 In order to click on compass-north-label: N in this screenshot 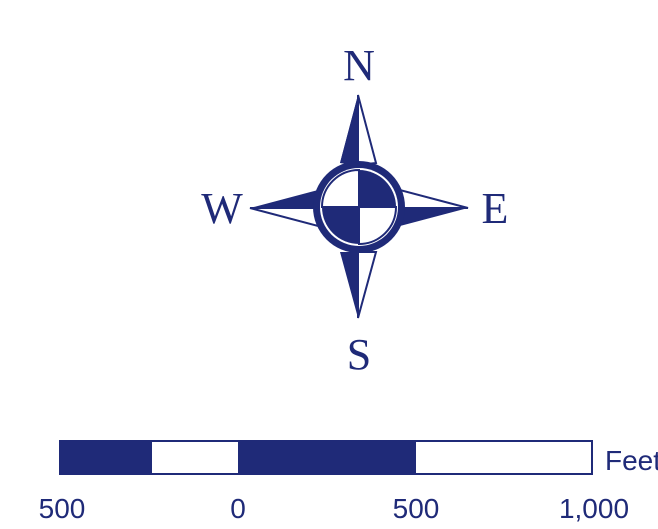, I will do `click(359, 65)`.